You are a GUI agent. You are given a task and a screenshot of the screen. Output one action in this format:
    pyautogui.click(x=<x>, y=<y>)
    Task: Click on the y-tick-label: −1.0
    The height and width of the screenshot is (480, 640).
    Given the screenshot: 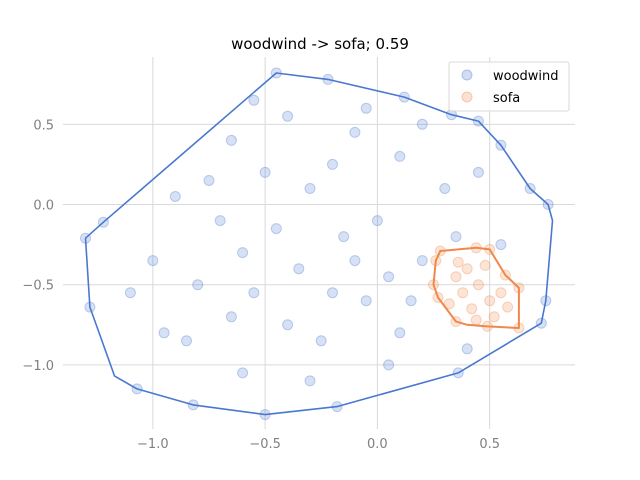 What is the action you would take?
    pyautogui.click(x=38, y=366)
    